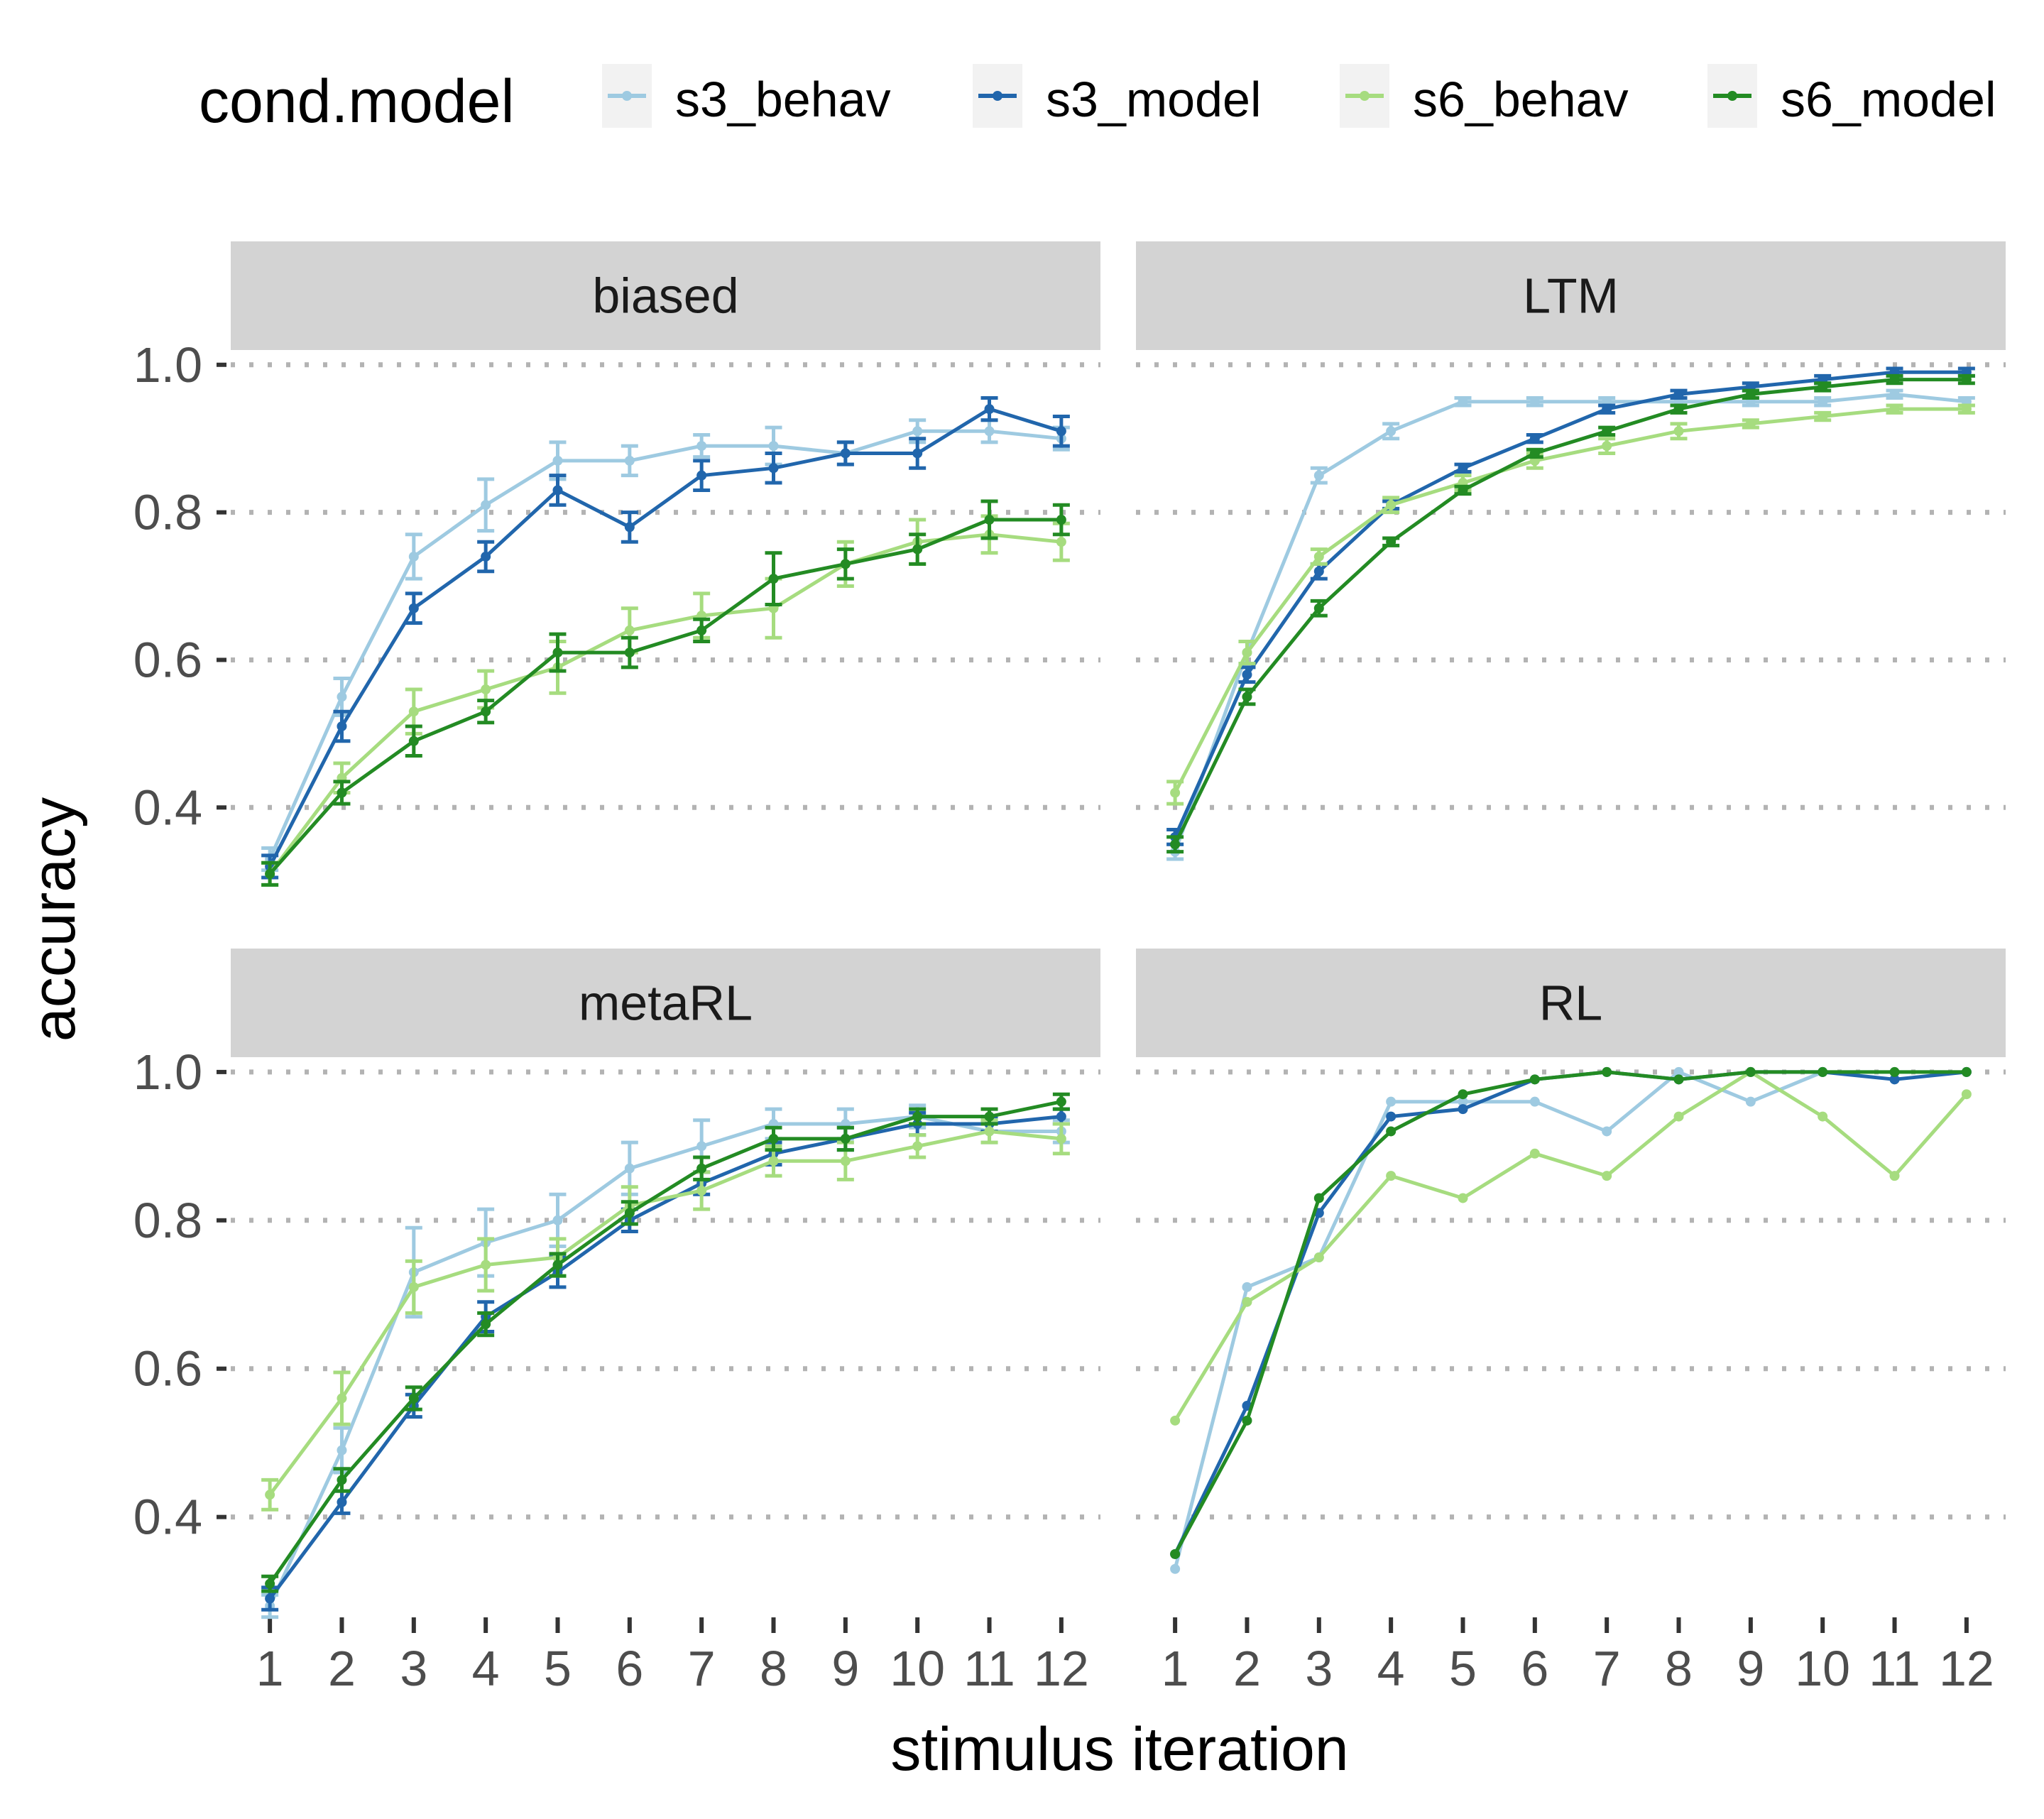 This screenshot has width=2044, height=1819. Describe the element at coordinates (167, 807) in the screenshot. I see `y-tick-label: 0.4` at that location.